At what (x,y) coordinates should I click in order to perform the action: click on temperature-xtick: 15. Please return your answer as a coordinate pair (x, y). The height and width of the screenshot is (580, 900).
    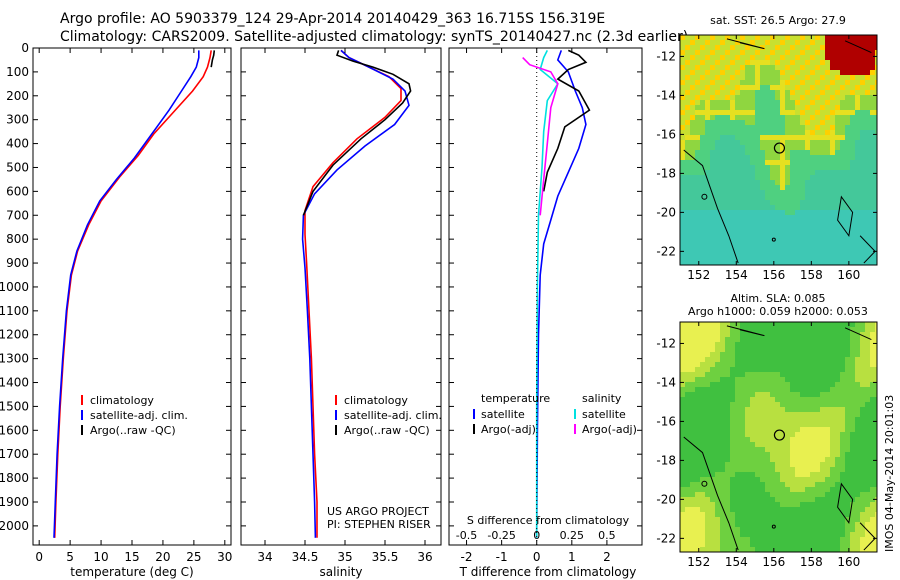
    Looking at the image, I should click on (131, 557).